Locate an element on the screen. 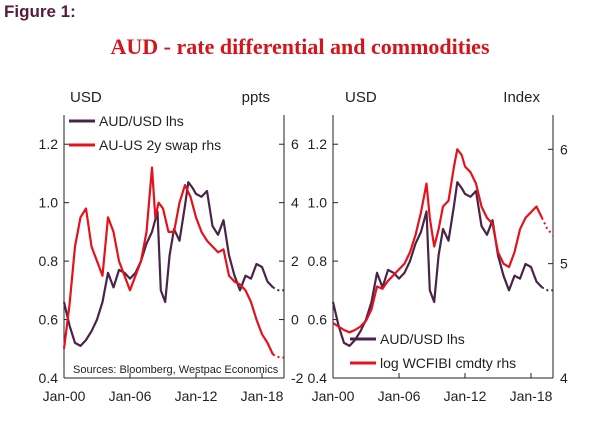 The height and width of the screenshot is (422, 600). chart1-x-tick-label: Jan-00 is located at coordinates (64, 396).